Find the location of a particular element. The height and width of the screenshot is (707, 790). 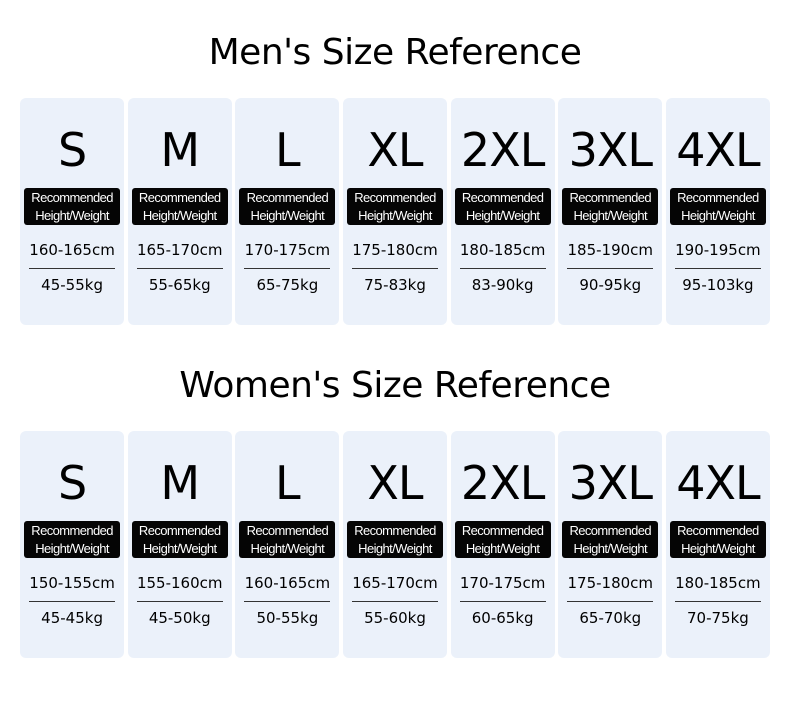

weight-range: 45-50kg is located at coordinates (179, 618).